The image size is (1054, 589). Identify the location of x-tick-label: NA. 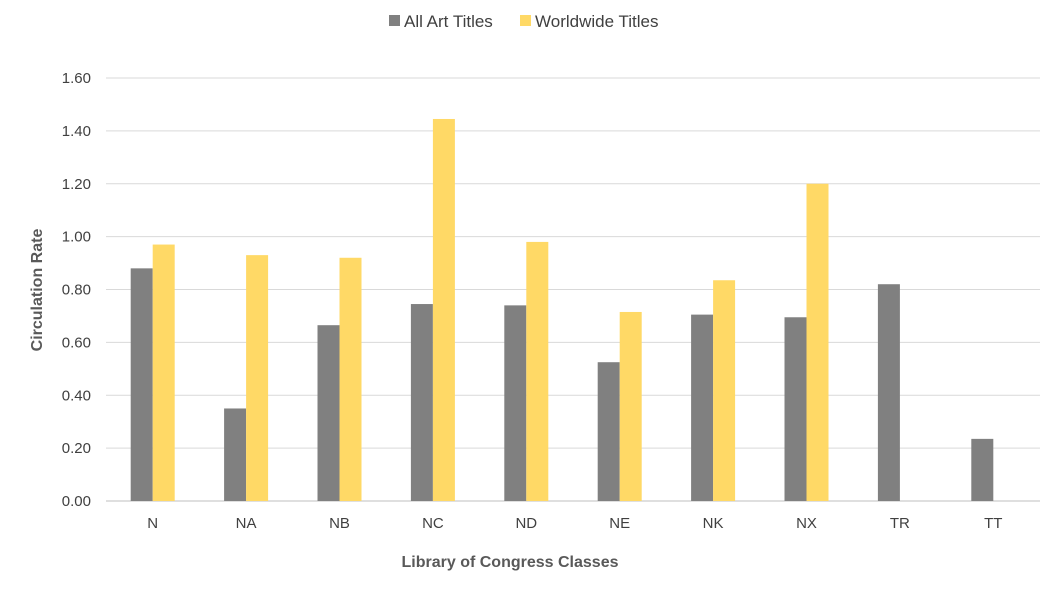
(246, 523).